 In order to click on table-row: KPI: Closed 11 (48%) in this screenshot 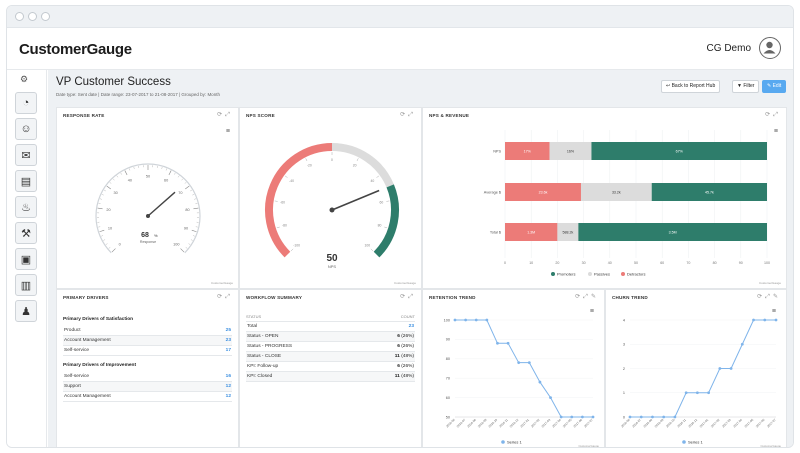, I will do `click(330, 377)`.